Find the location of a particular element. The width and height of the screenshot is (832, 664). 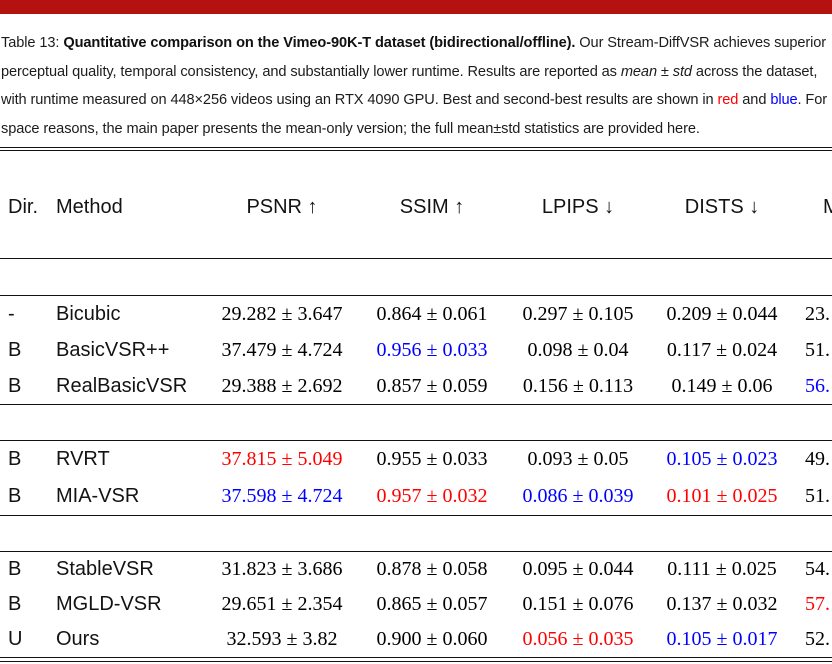

cell-dists: 0.209 ± 0.044 is located at coordinates (722, 313).